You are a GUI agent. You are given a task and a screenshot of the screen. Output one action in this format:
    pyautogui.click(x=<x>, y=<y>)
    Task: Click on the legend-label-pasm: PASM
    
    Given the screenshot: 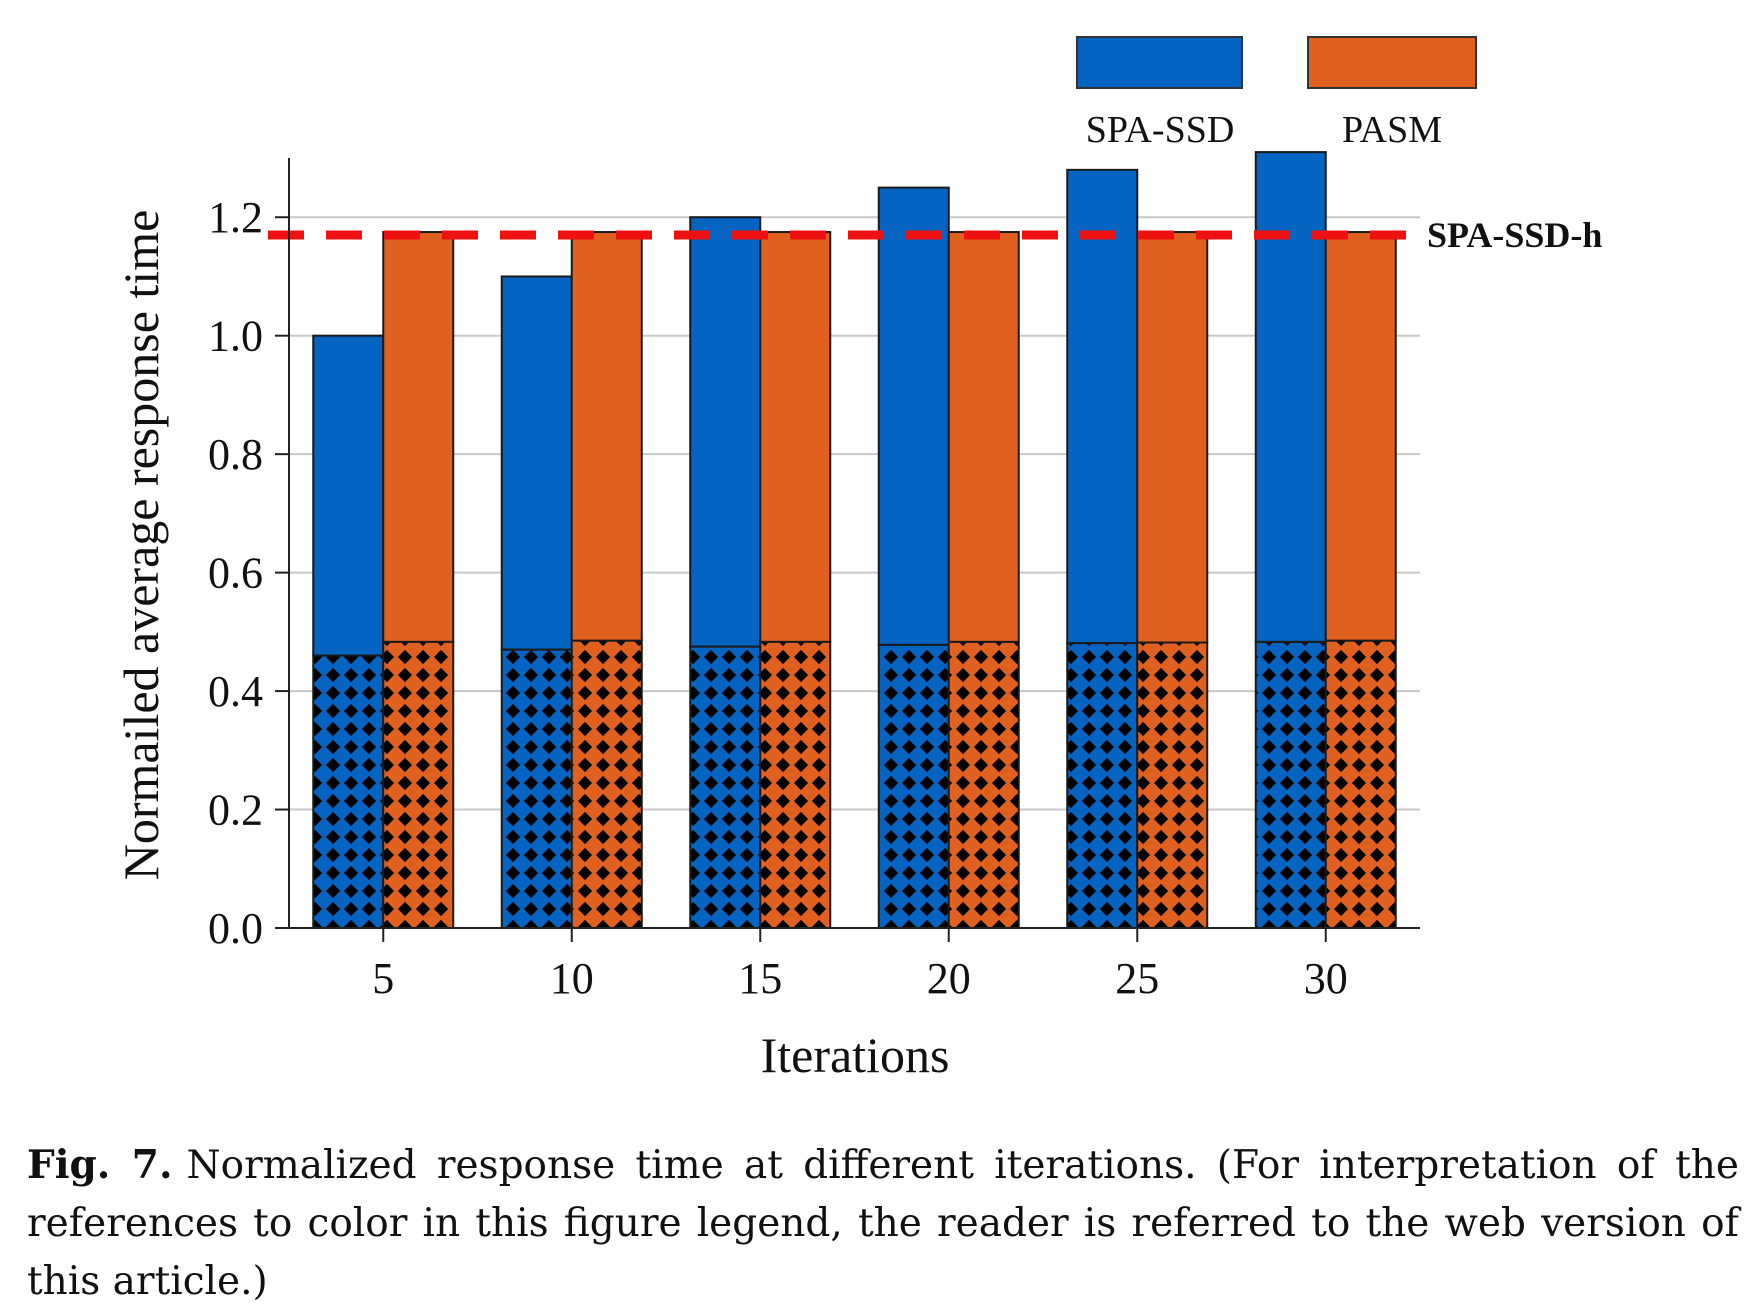 What is the action you would take?
    pyautogui.click(x=1392, y=130)
    